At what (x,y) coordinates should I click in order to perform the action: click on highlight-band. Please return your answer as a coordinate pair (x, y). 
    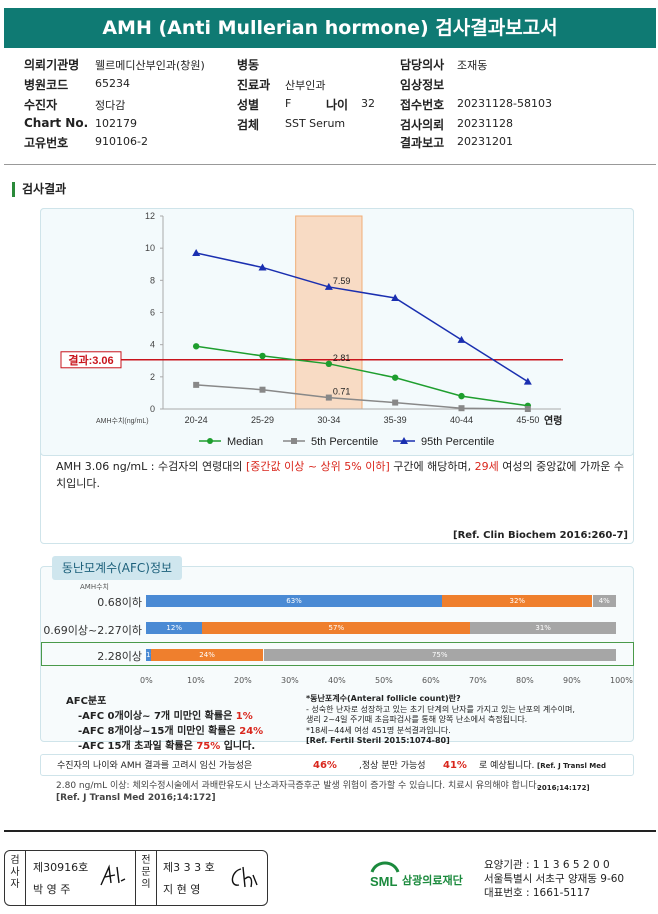
    Looking at the image, I should click on (329, 312).